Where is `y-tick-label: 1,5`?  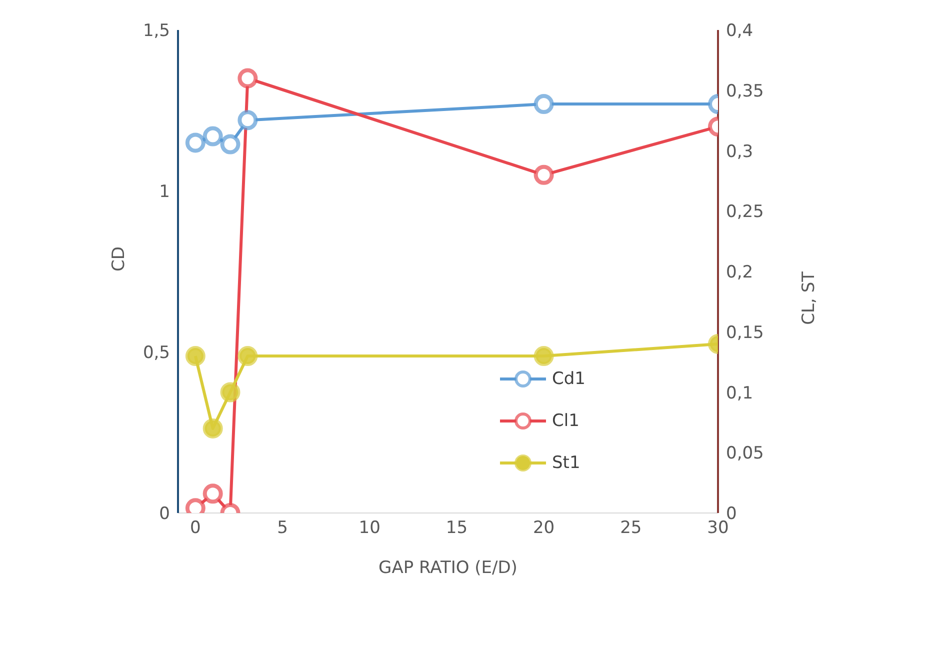 y-tick-label: 1,5 is located at coordinates (156, 31).